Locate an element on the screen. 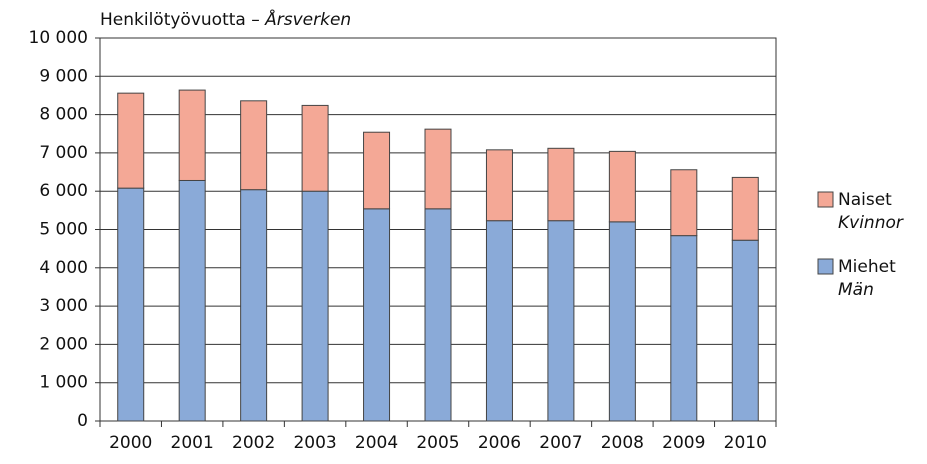  legend-label-sv: Män is located at coordinates (856, 290).